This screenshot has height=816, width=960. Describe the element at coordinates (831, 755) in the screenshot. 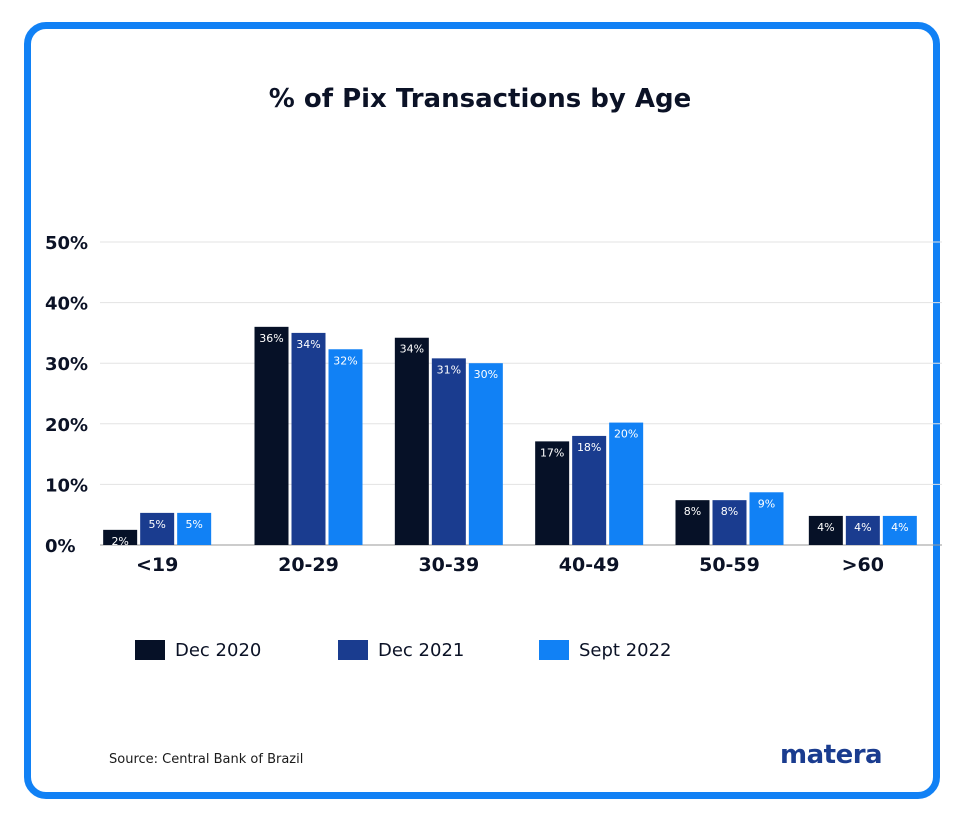

I see `matera-logo: matera` at that location.